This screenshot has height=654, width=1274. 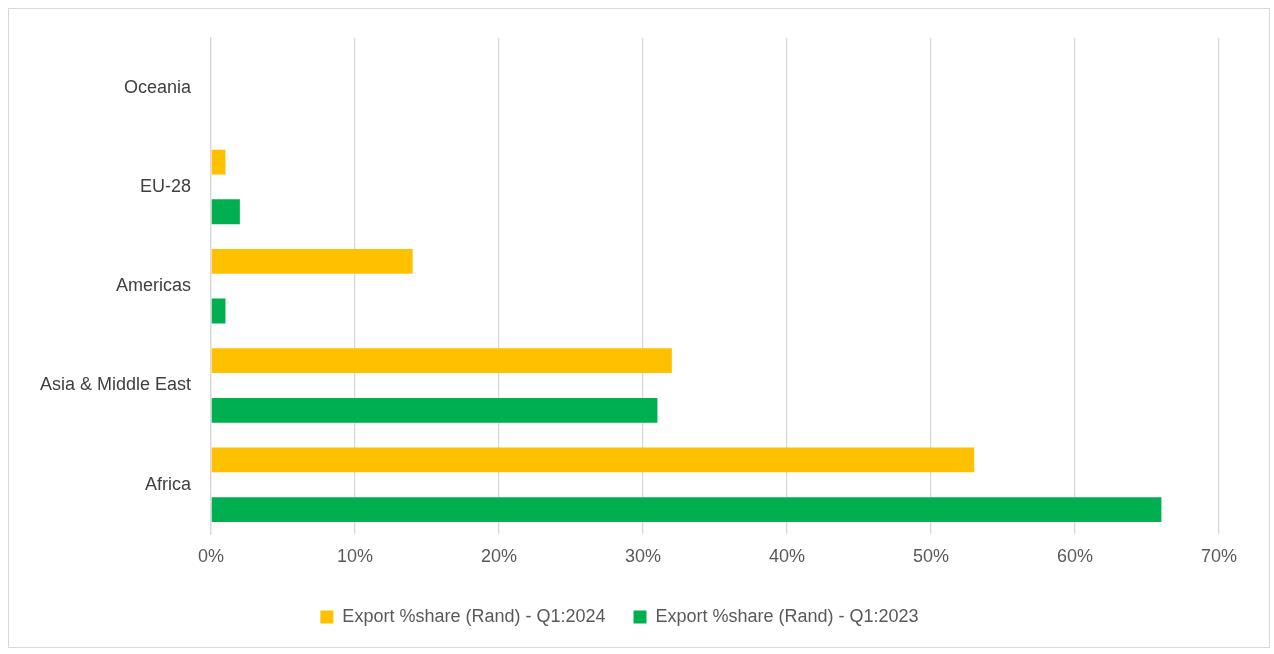 What do you see at coordinates (474, 615) in the screenshot?
I see `legend-label: Export %share (Rand) - Q1:2024` at bounding box center [474, 615].